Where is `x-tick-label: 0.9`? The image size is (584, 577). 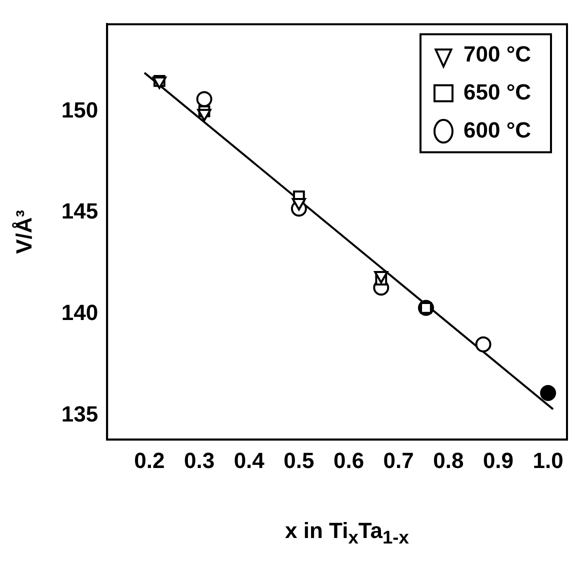 x-tick-label: 0.9 is located at coordinates (498, 460).